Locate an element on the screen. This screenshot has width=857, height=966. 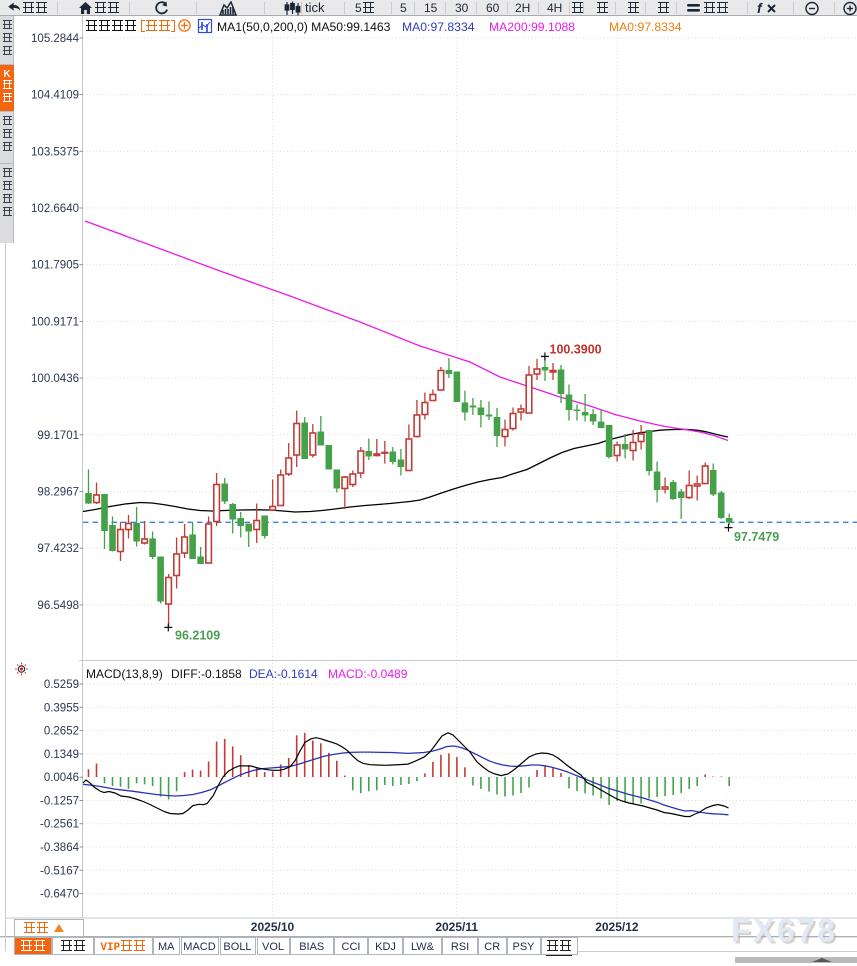
svg-text: 98.2967 is located at coordinates (58, 493).